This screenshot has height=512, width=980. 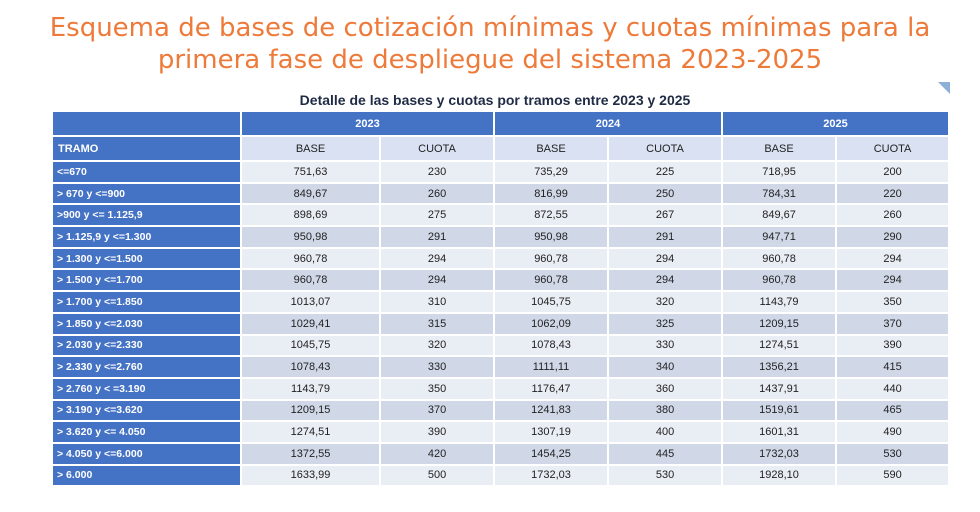 What do you see at coordinates (552, 454) in the screenshot?
I see `base-2024-cell: 1454,25` at bounding box center [552, 454].